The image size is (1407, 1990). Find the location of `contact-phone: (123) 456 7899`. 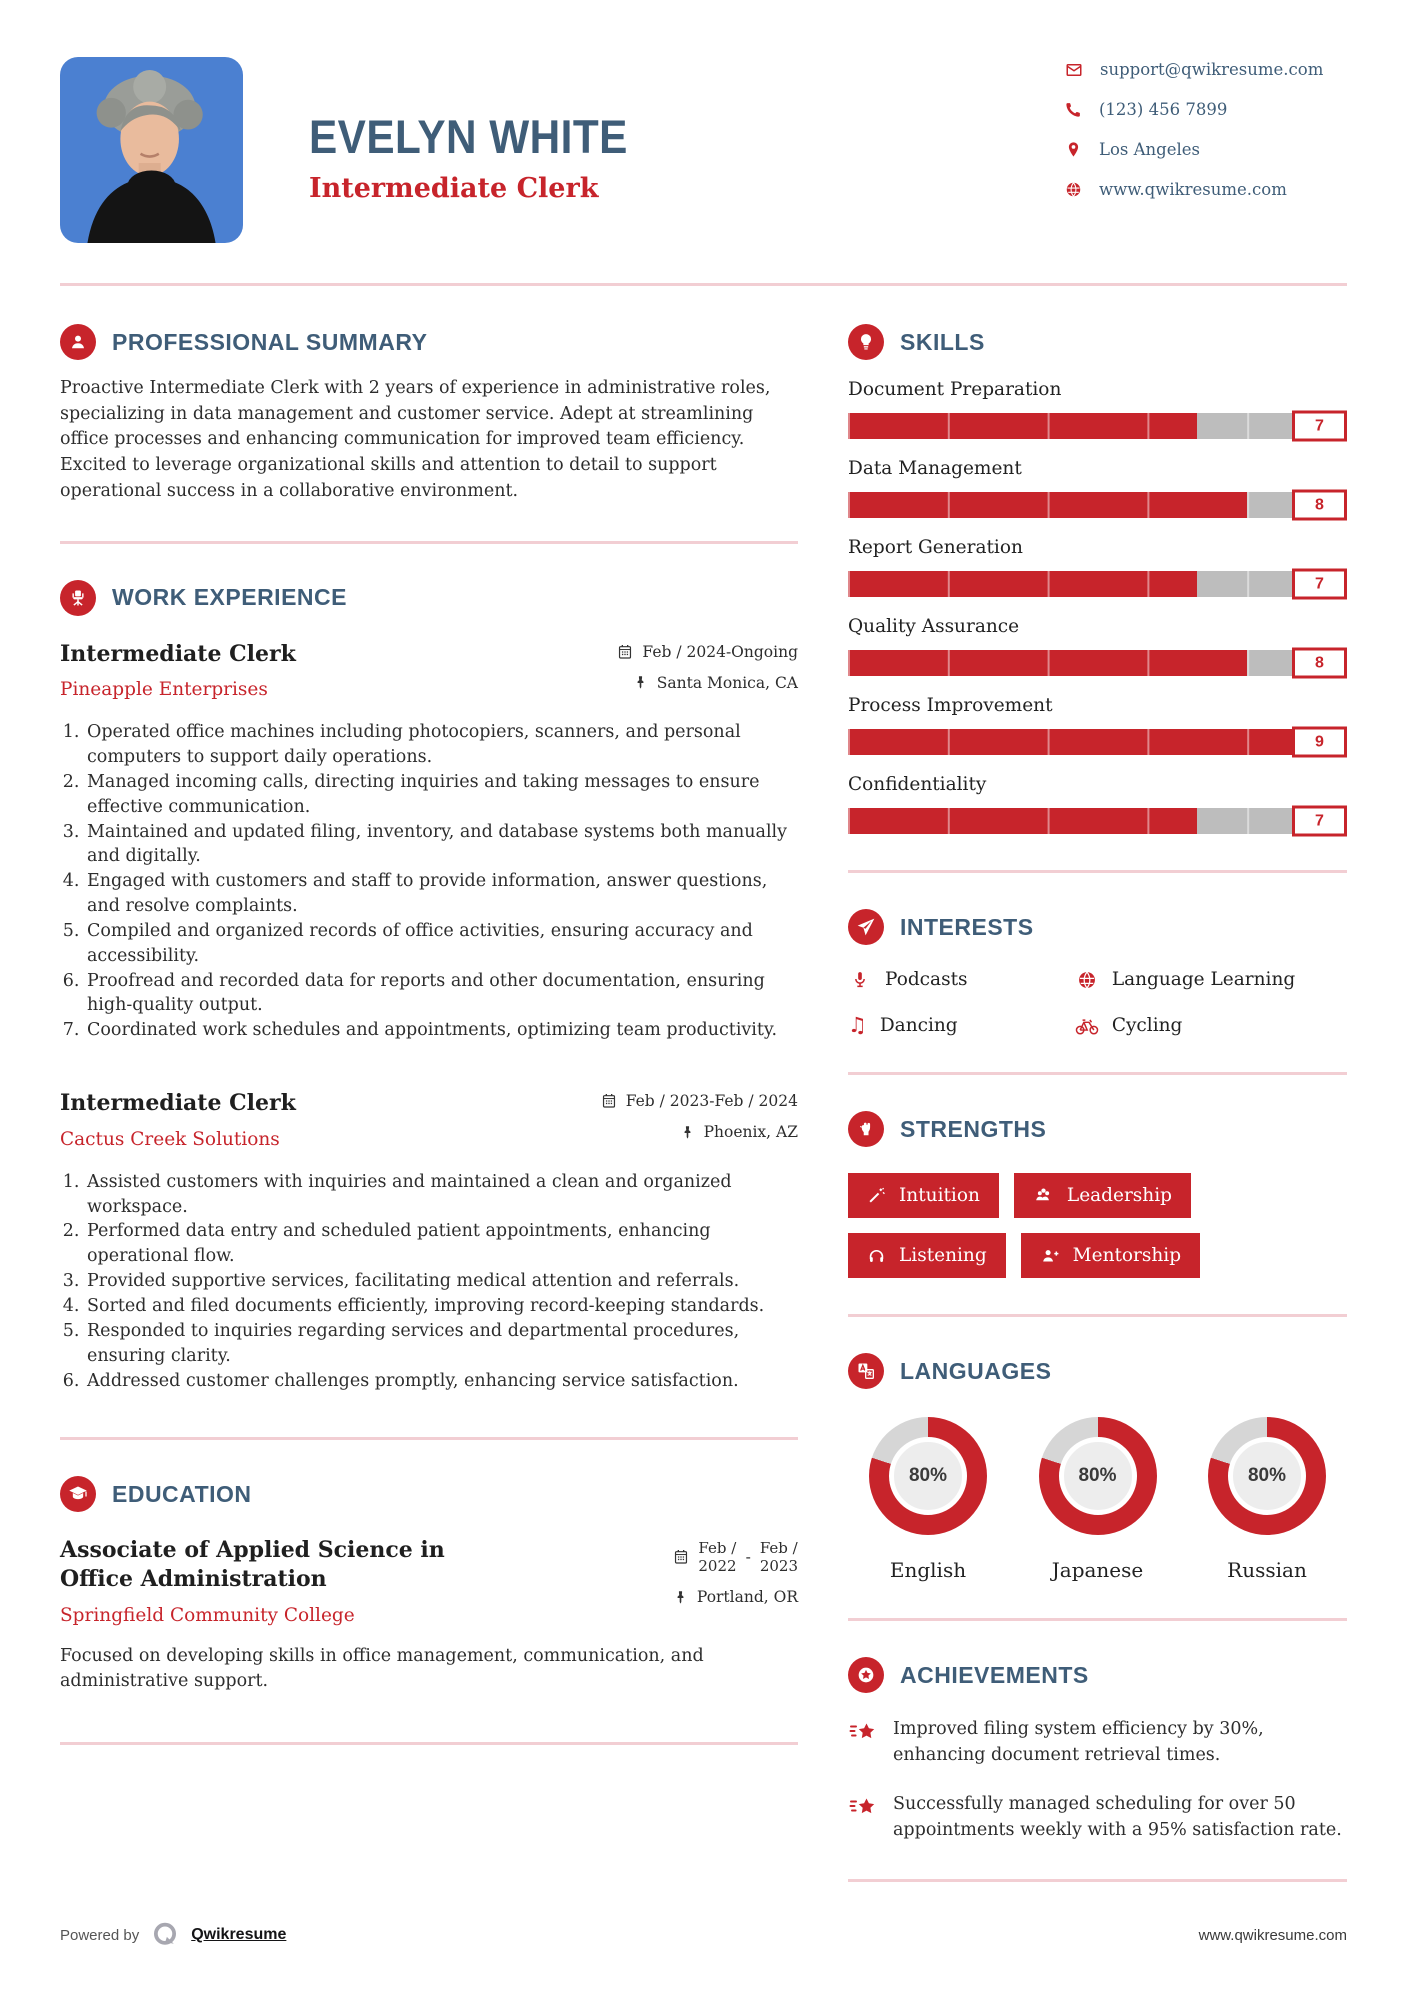

contact-phone: (123) 456 7899 is located at coordinates (1206, 109).